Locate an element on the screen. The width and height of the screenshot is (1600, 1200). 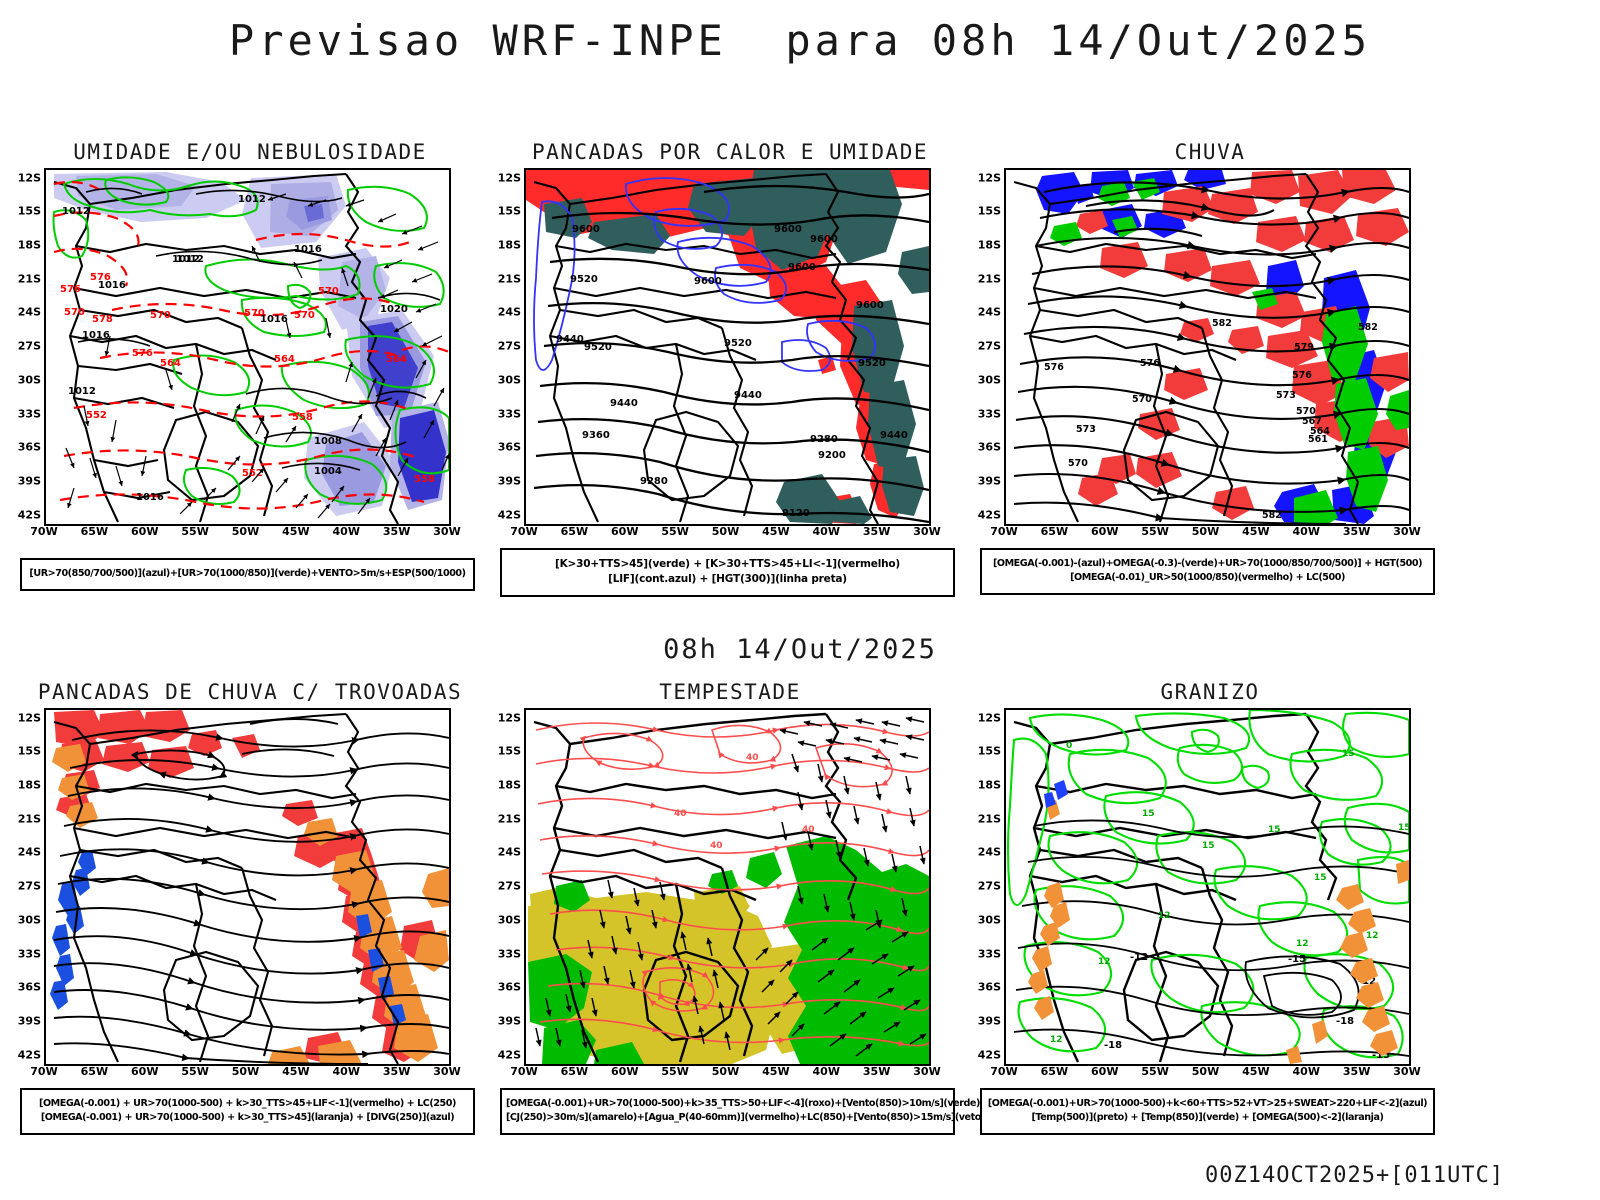
svg-text: 1004 is located at coordinates (328, 471).